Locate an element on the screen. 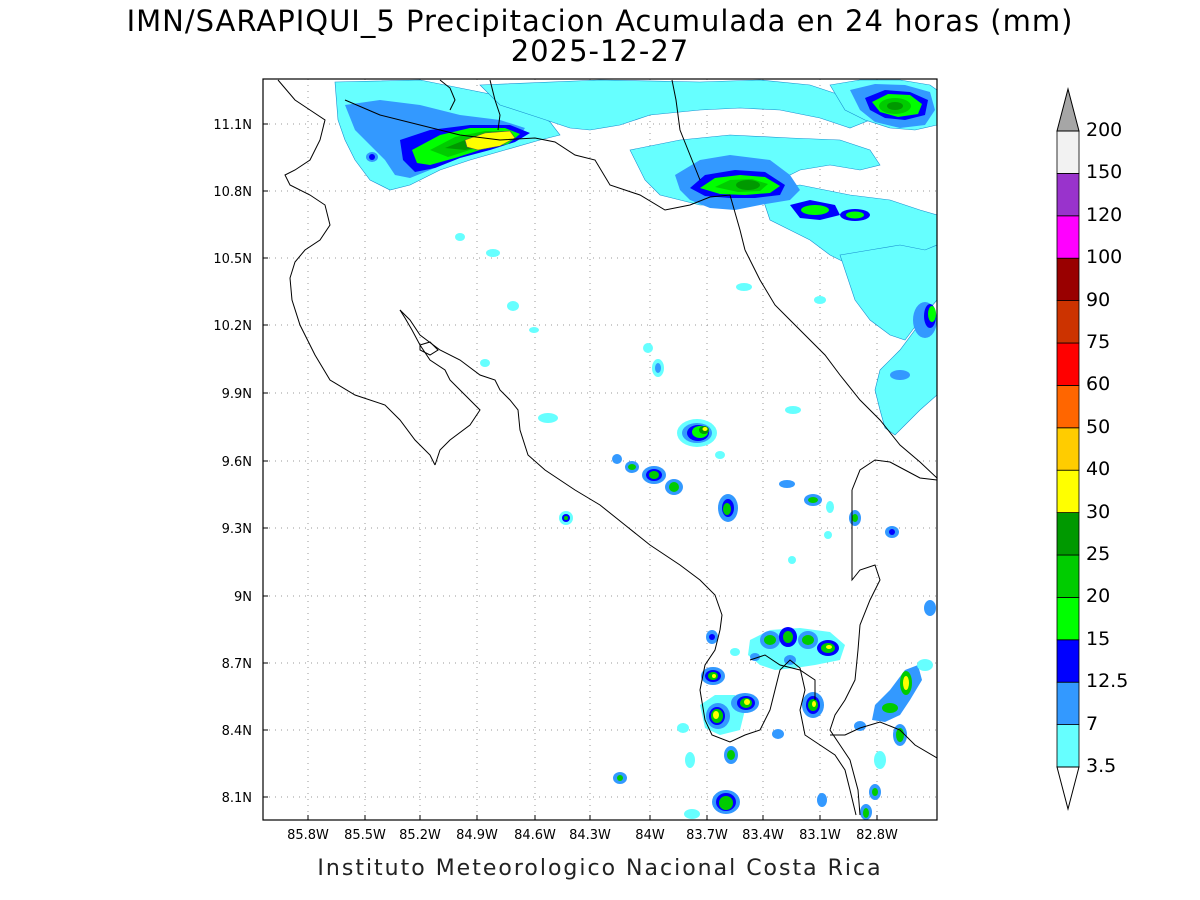 This screenshot has width=1200, height=900. y-tick-label: 8.1N is located at coordinates (237, 798).